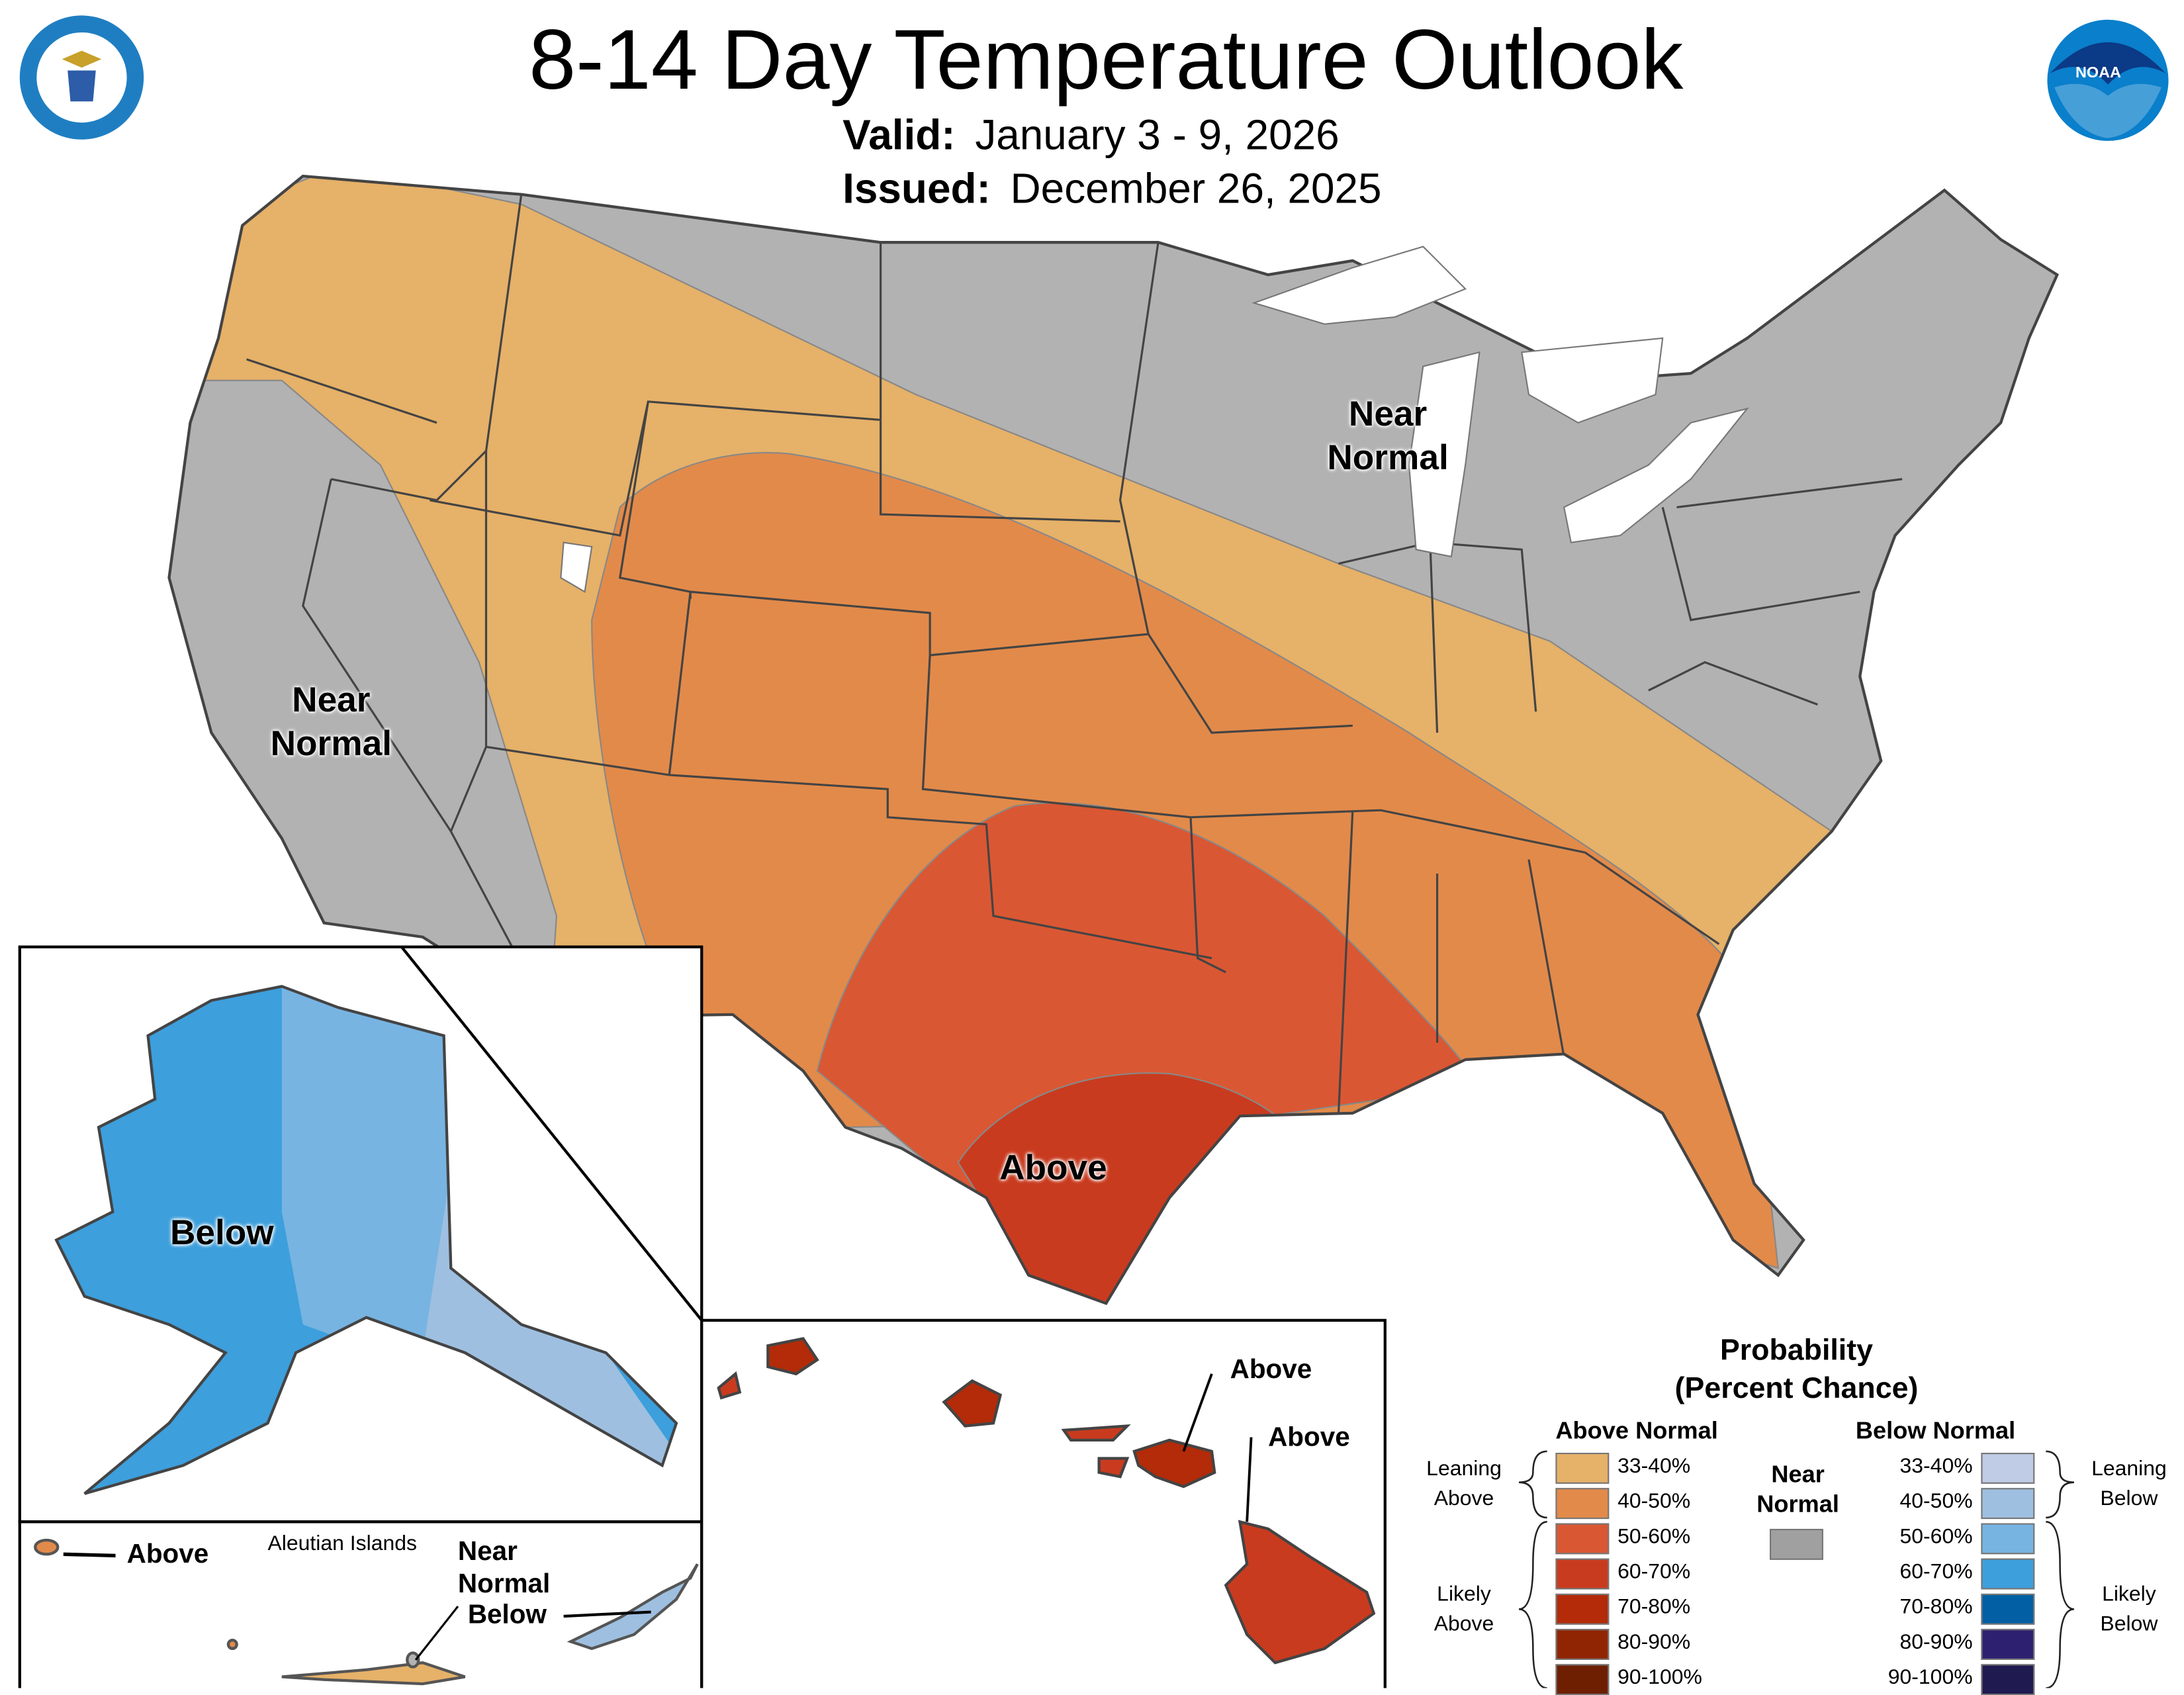 This screenshot has width=2184, height=1695. I want to click on near-normal-label: Near Normal, so click(1797, 1489).